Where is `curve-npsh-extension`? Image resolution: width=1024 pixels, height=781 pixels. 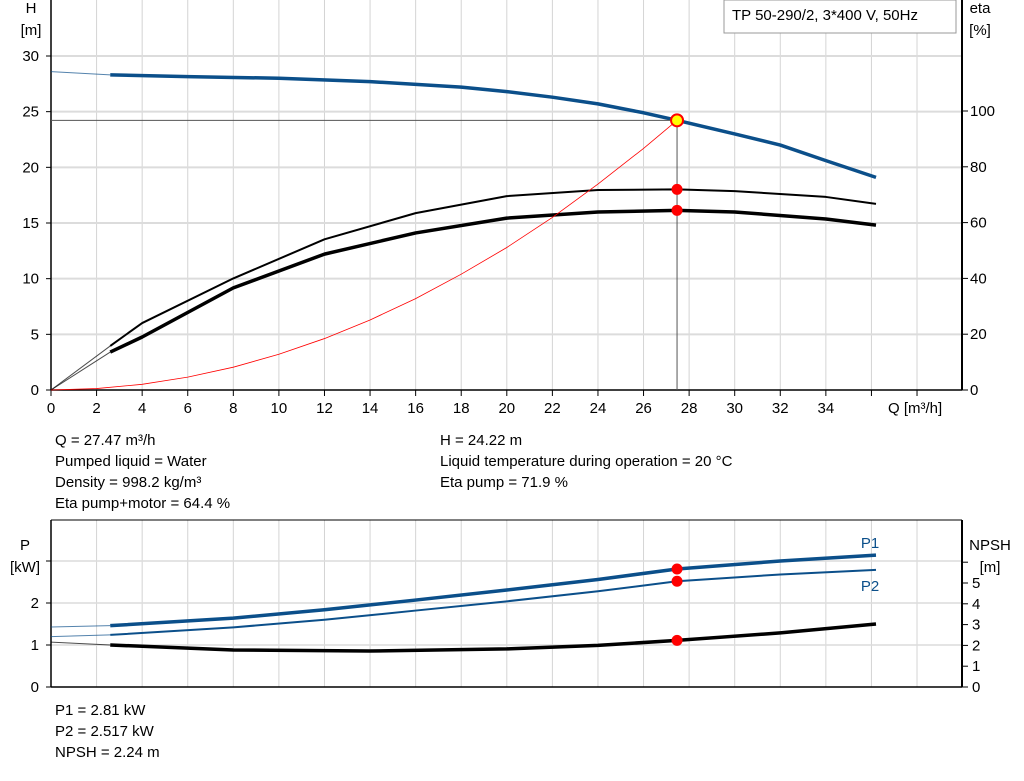 curve-npsh-extension is located at coordinates (80, 643).